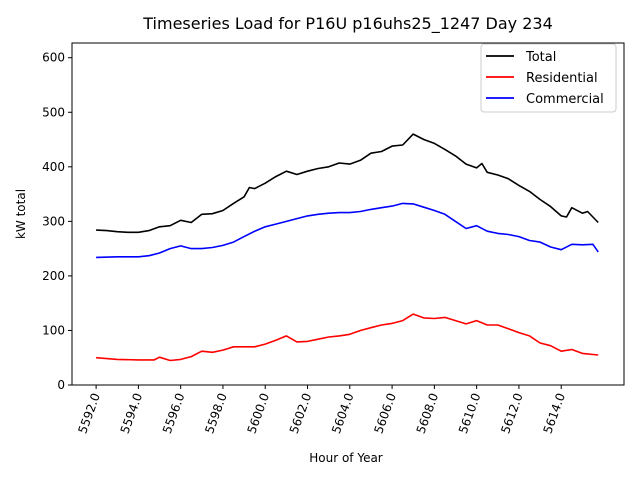 The height and width of the screenshot is (484, 640). What do you see at coordinates (259, 413) in the screenshot?
I see `x-tick-label: 5600.0` at bounding box center [259, 413].